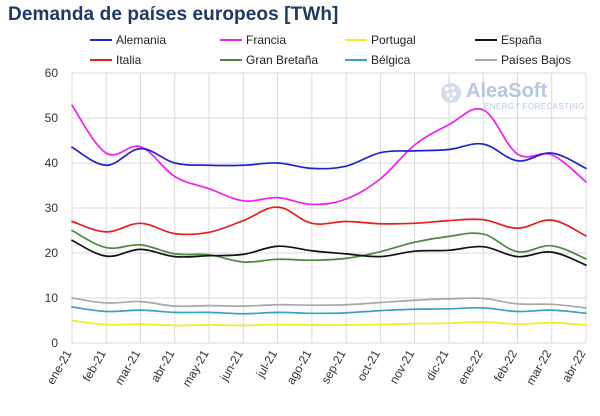 This screenshot has height=416, width=600. Describe the element at coordinates (505, 365) in the screenshot. I see `x-tick-label: feb-22` at that location.